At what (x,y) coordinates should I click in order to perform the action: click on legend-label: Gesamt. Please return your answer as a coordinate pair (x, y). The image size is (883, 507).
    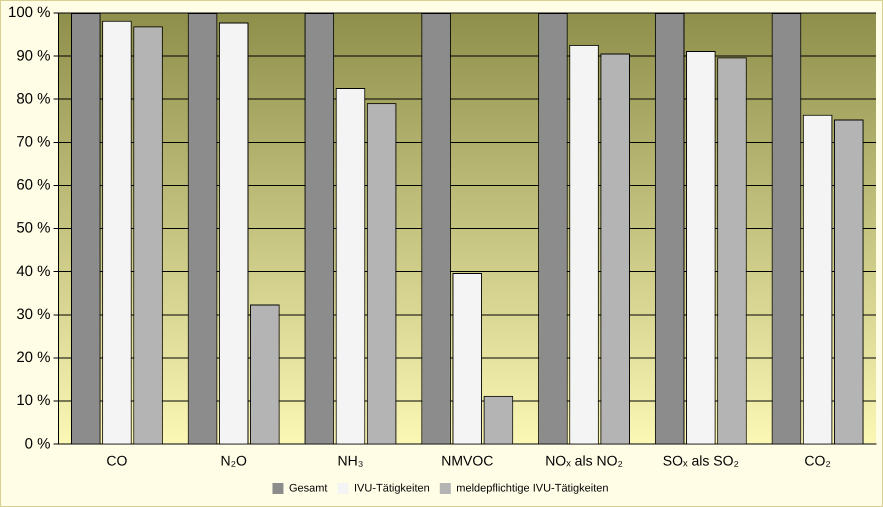
    Looking at the image, I should click on (308, 488).